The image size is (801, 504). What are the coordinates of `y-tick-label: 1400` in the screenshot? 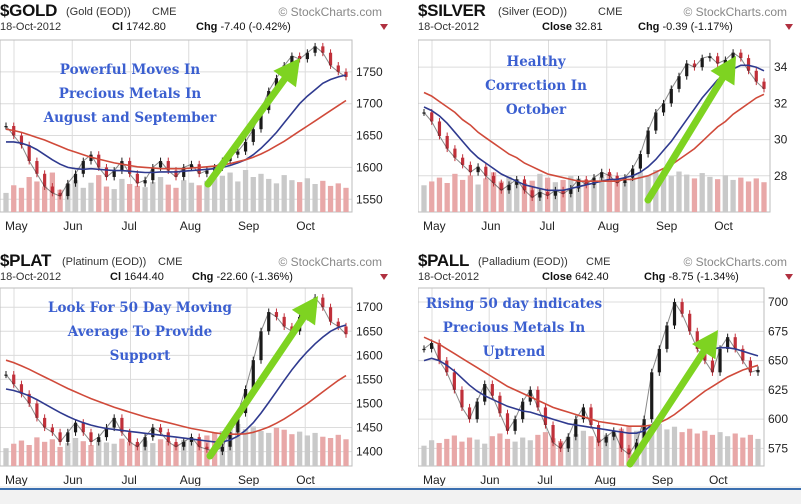 It's located at (369, 452).